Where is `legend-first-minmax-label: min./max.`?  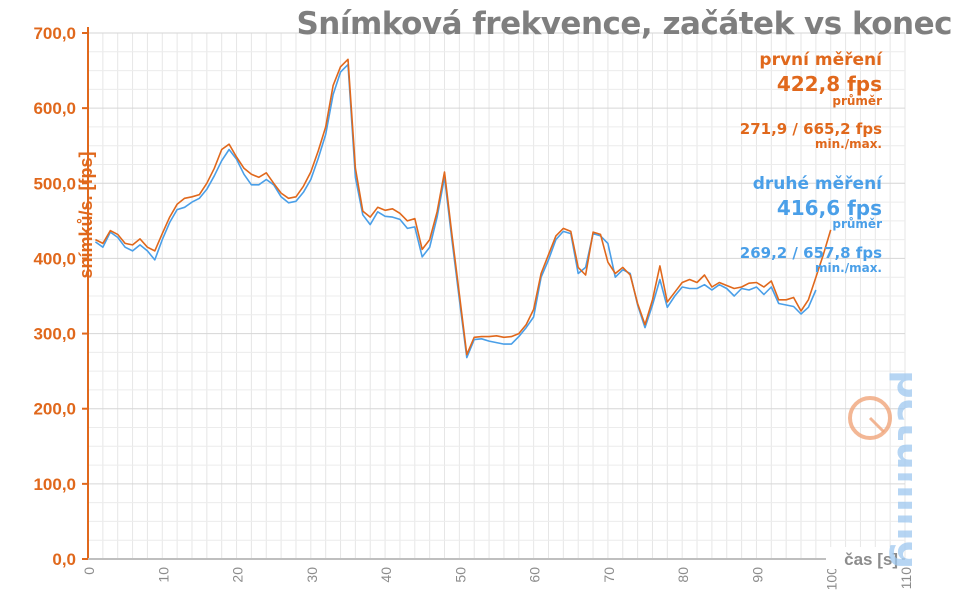
legend-first-minmax-label: min./max. is located at coordinates (848, 144).